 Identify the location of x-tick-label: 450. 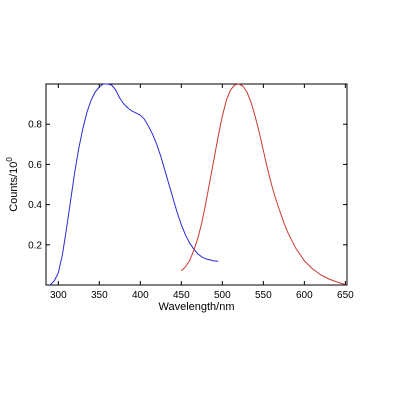
(181, 295).